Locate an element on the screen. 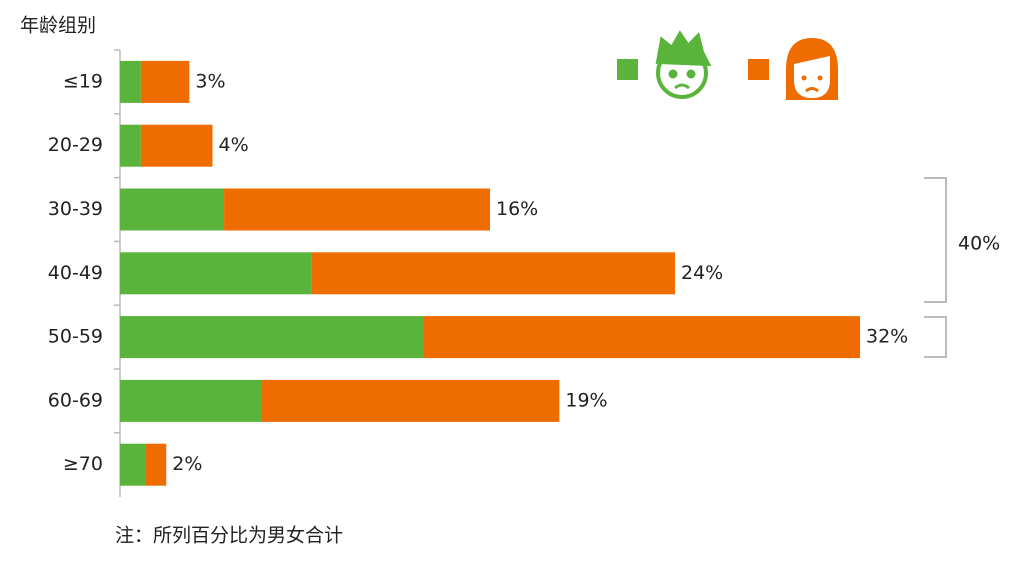  chart-title: 年龄组别 is located at coordinates (58, 26).